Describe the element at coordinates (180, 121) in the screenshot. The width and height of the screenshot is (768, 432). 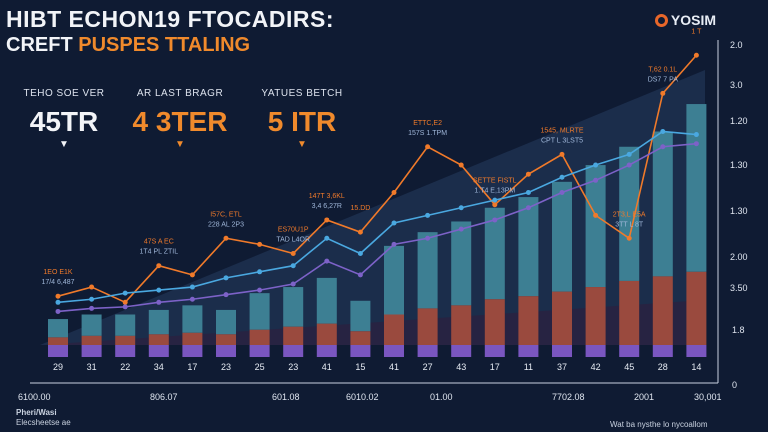
I see `kpi-value: 4 3TER` at that location.